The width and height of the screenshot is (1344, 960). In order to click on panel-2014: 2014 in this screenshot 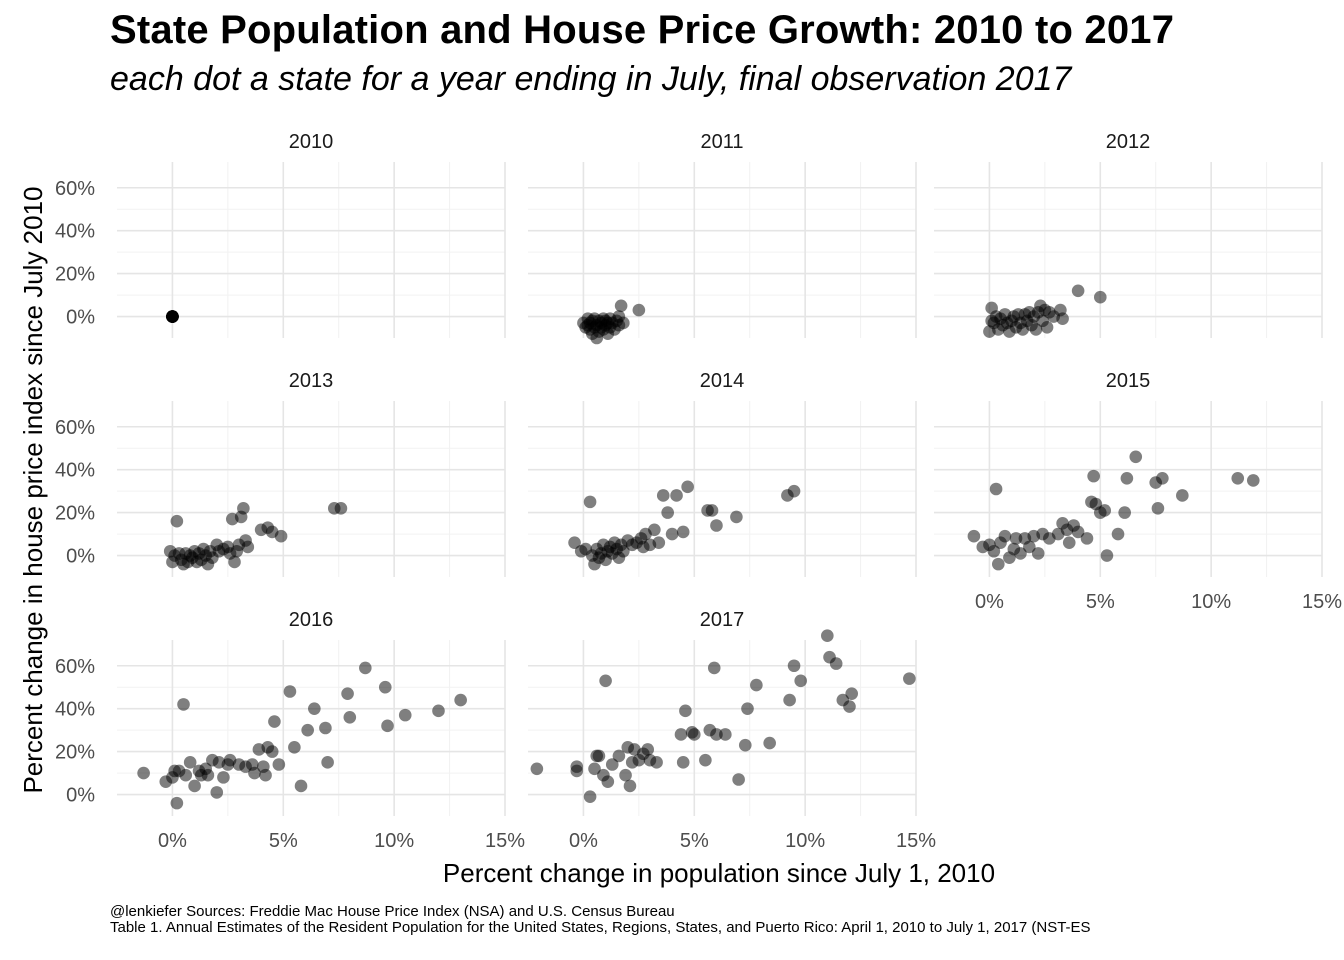, I will do `click(722, 473)`.